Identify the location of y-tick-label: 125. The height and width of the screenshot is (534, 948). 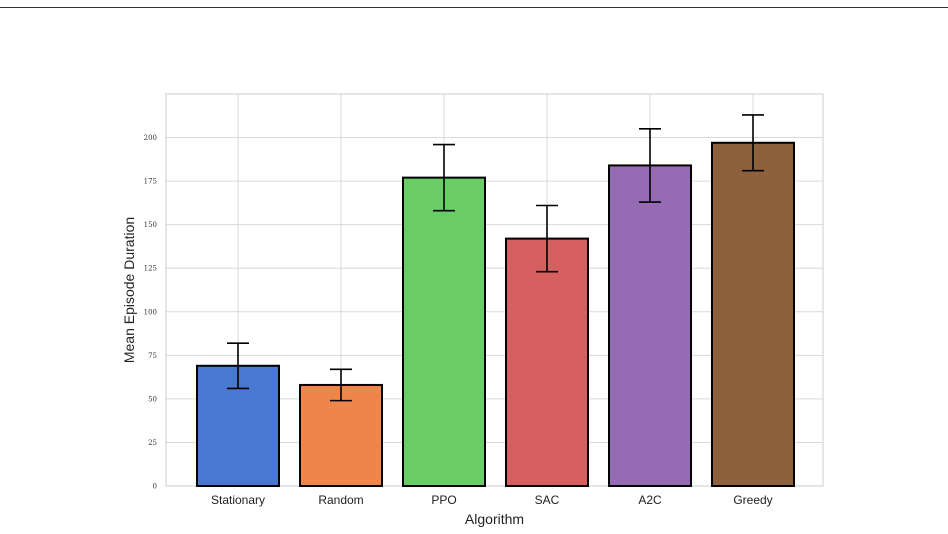
(150, 269).